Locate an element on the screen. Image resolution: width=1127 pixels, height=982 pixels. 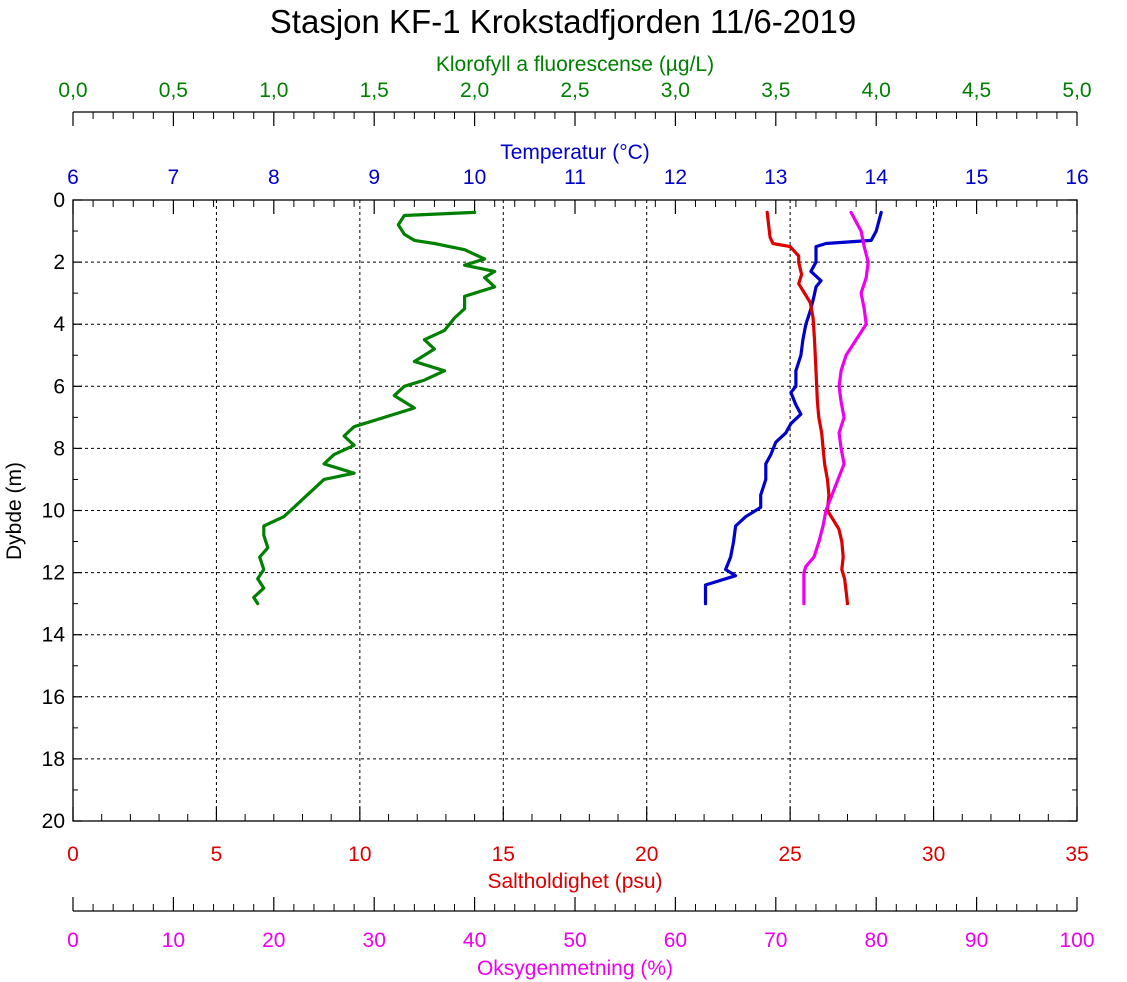
x-tick-label: 90 is located at coordinates (976, 940).